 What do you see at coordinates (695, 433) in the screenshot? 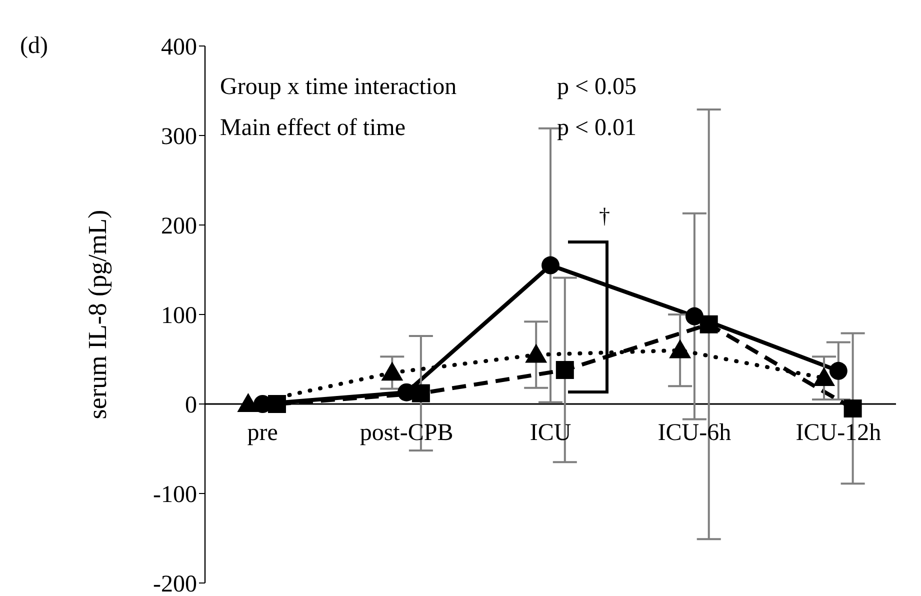
I see `x-tick-label: ICU-6h` at bounding box center [695, 433].